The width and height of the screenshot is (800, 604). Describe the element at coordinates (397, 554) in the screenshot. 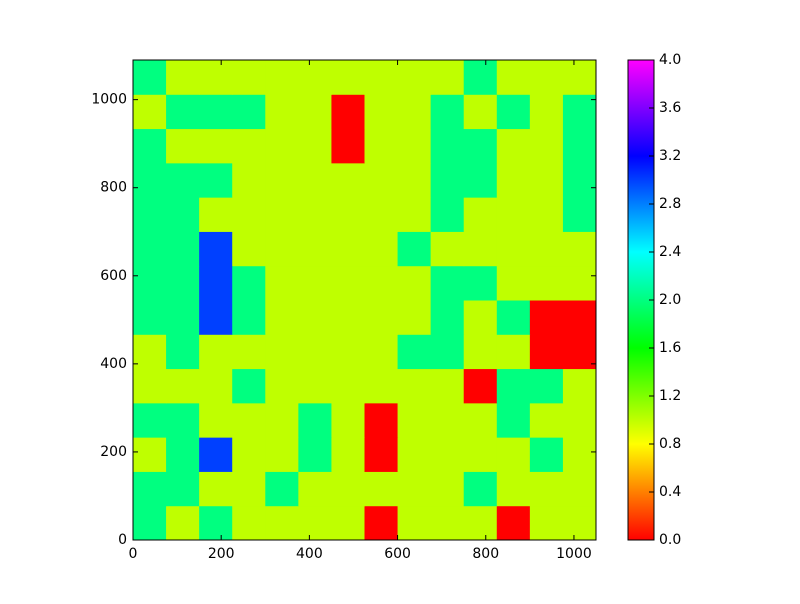

I see `x-tick-label: 600` at that location.